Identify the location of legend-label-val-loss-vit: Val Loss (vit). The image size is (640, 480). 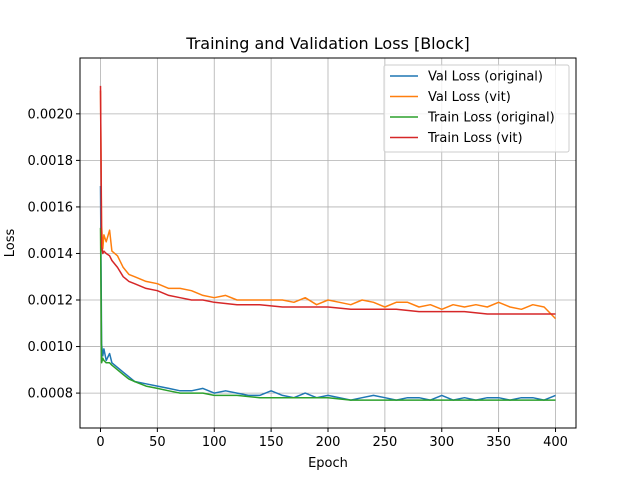
(469, 97).